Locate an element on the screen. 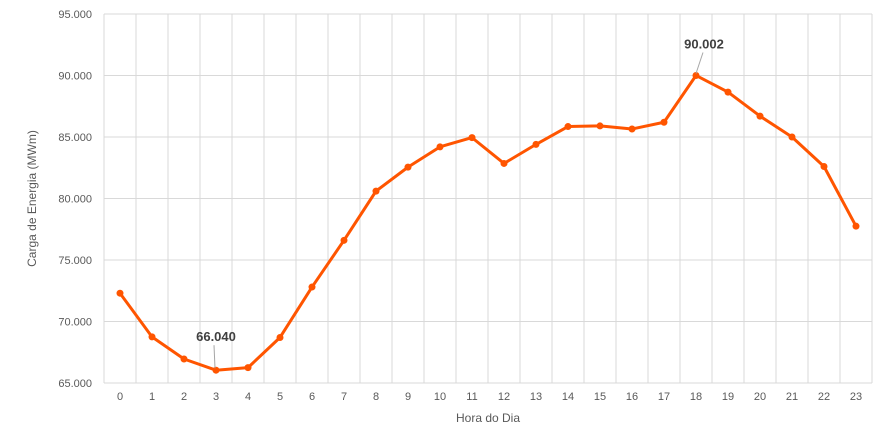 The image size is (886, 446). x-tick-label: 10 is located at coordinates (440, 397).